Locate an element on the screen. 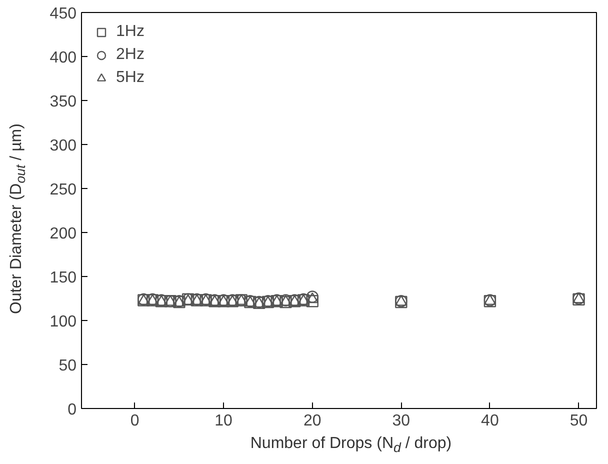 This screenshot has width=608, height=464. y-tick-label: 200 is located at coordinates (63, 234).